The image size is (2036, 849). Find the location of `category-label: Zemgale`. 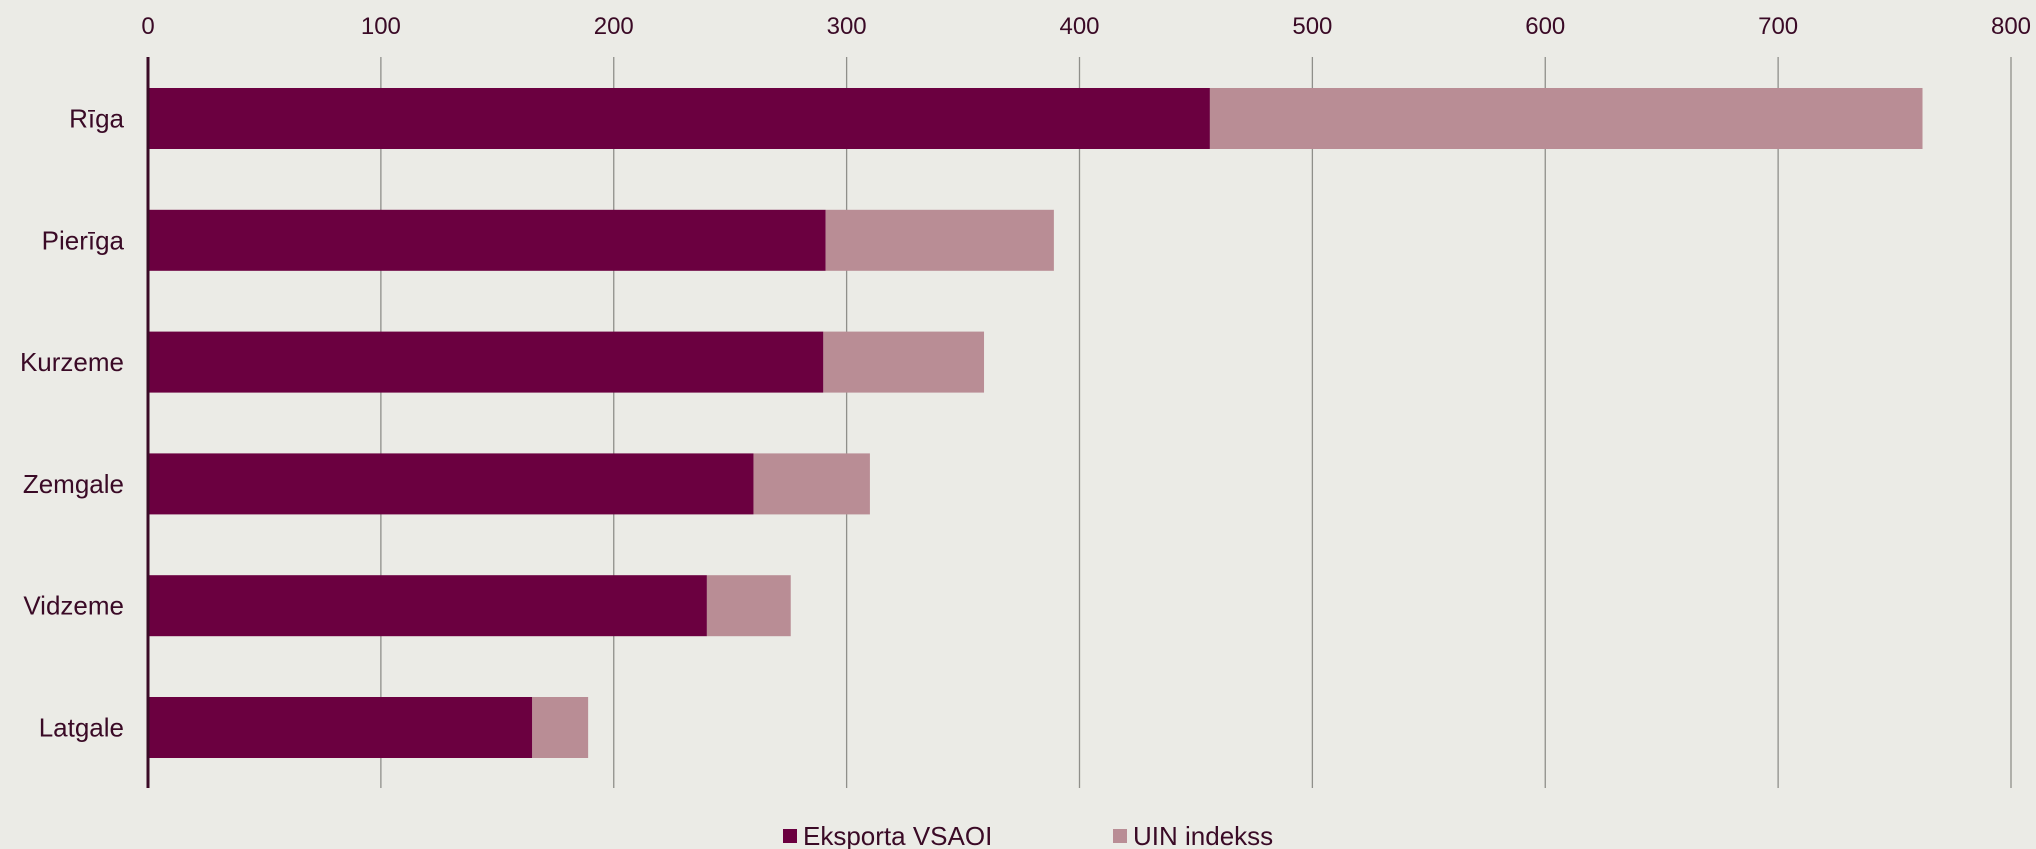

category-label: Zemgale is located at coordinates (73, 484).